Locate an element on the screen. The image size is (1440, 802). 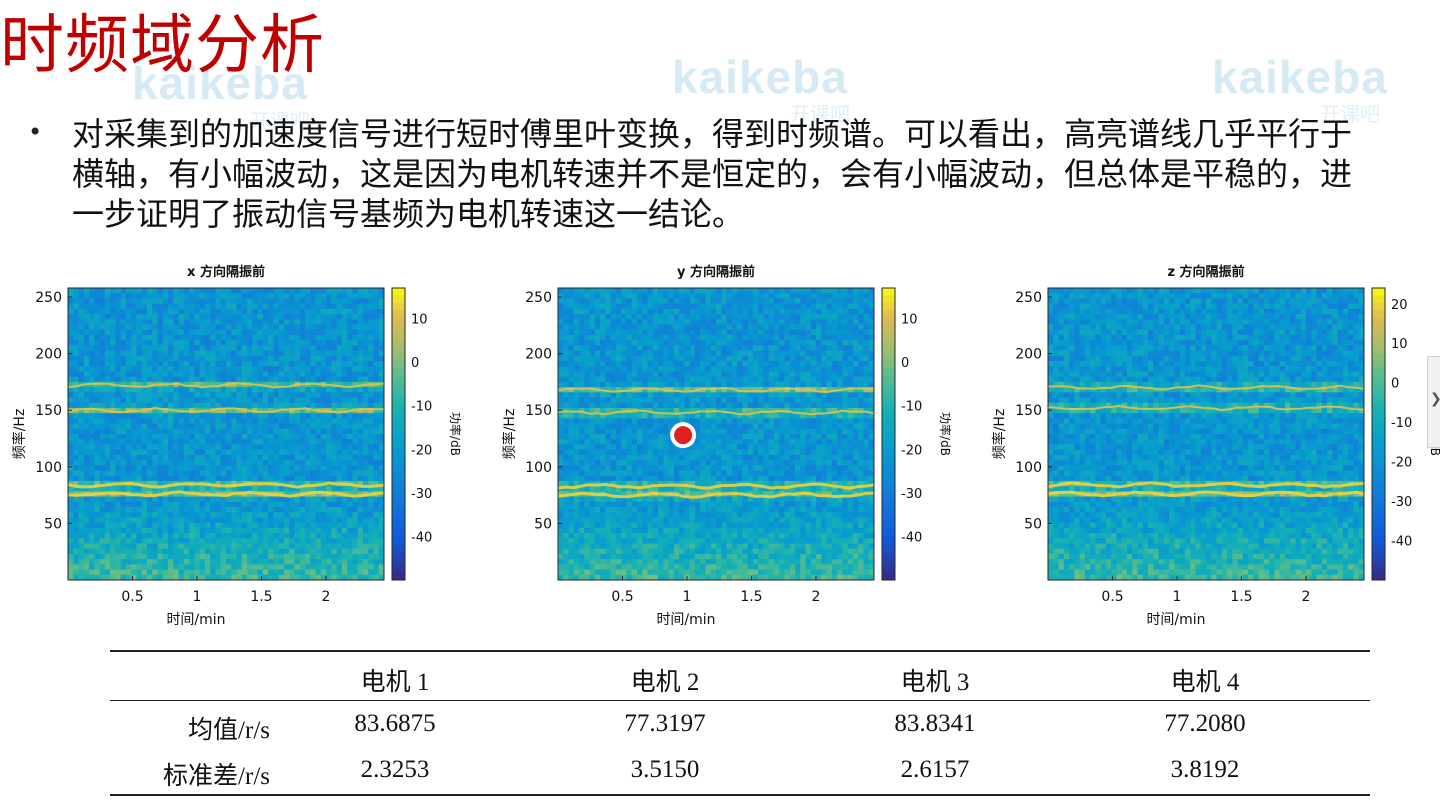
x-tick-label: 2 is located at coordinates (325, 597).